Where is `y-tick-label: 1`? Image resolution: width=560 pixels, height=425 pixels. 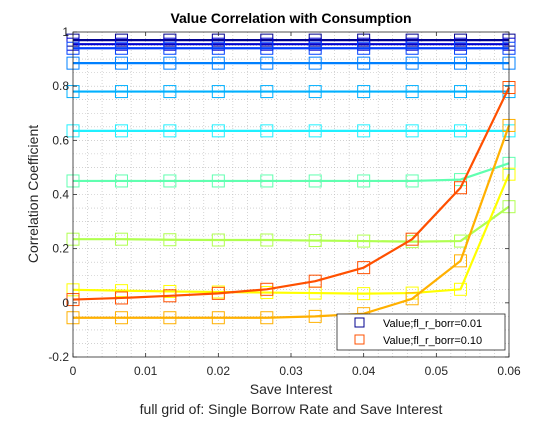
y-tick-label: 1 is located at coordinates (65, 32).